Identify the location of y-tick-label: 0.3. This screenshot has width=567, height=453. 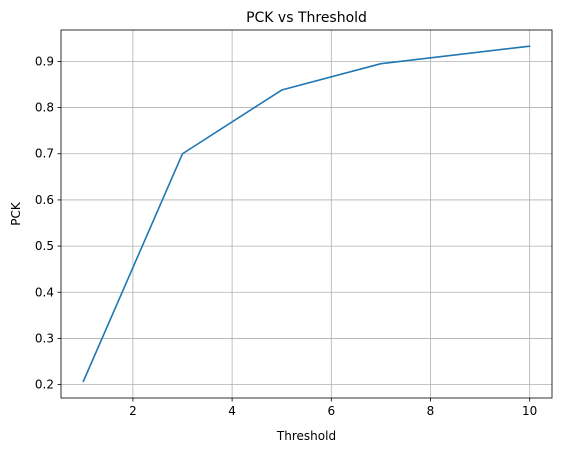
(44, 338).